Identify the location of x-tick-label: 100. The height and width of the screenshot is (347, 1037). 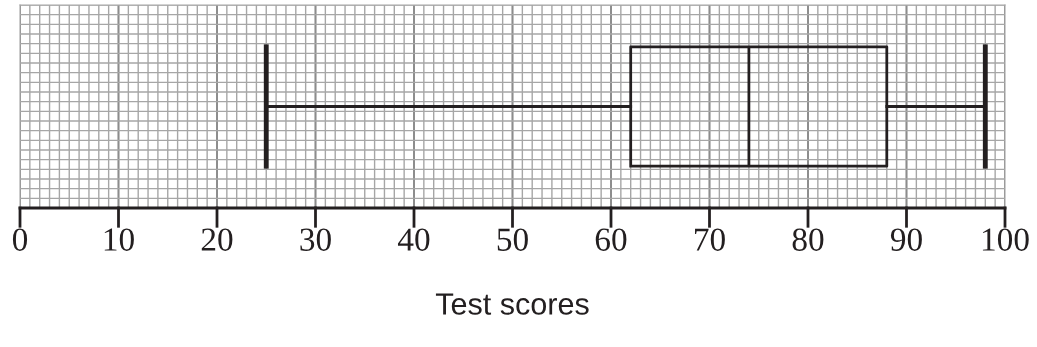
(1005, 239).